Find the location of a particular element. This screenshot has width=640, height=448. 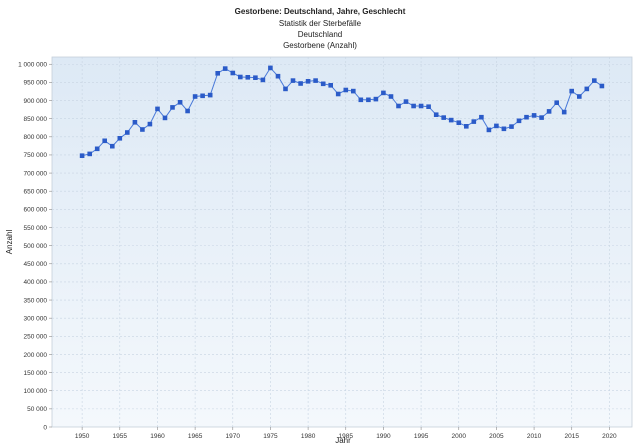

y-tick-label: 550 000 is located at coordinates (36, 228).